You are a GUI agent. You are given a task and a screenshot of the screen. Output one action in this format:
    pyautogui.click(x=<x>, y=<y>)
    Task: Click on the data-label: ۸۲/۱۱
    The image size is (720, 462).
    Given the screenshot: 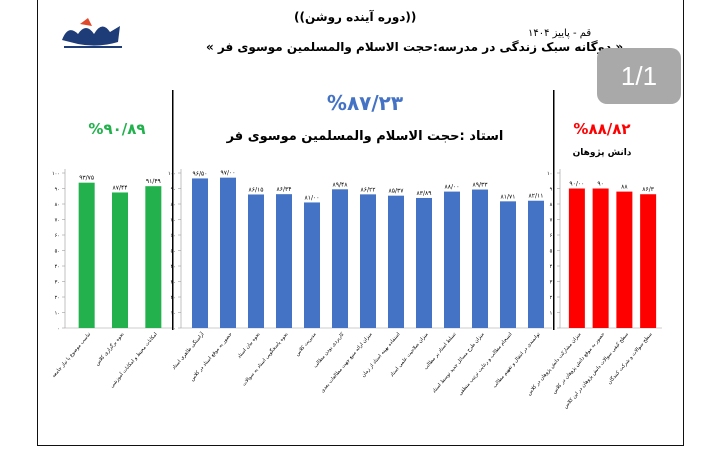 What is the action you would take?
    pyautogui.click(x=536, y=196)
    